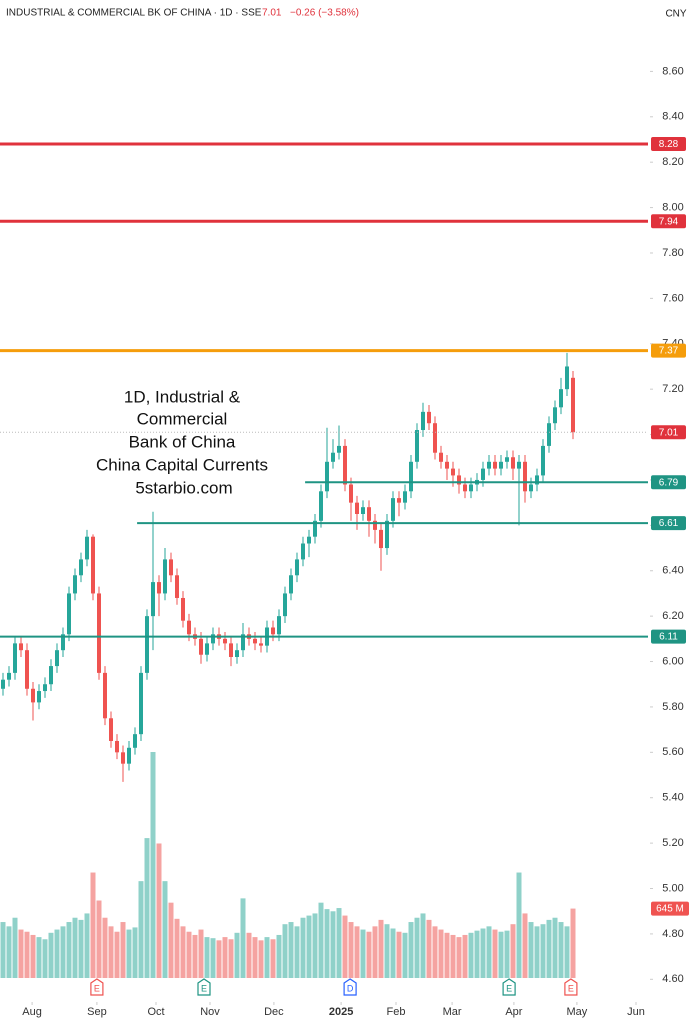  I want to click on header-price: 7.01, so click(272, 13).